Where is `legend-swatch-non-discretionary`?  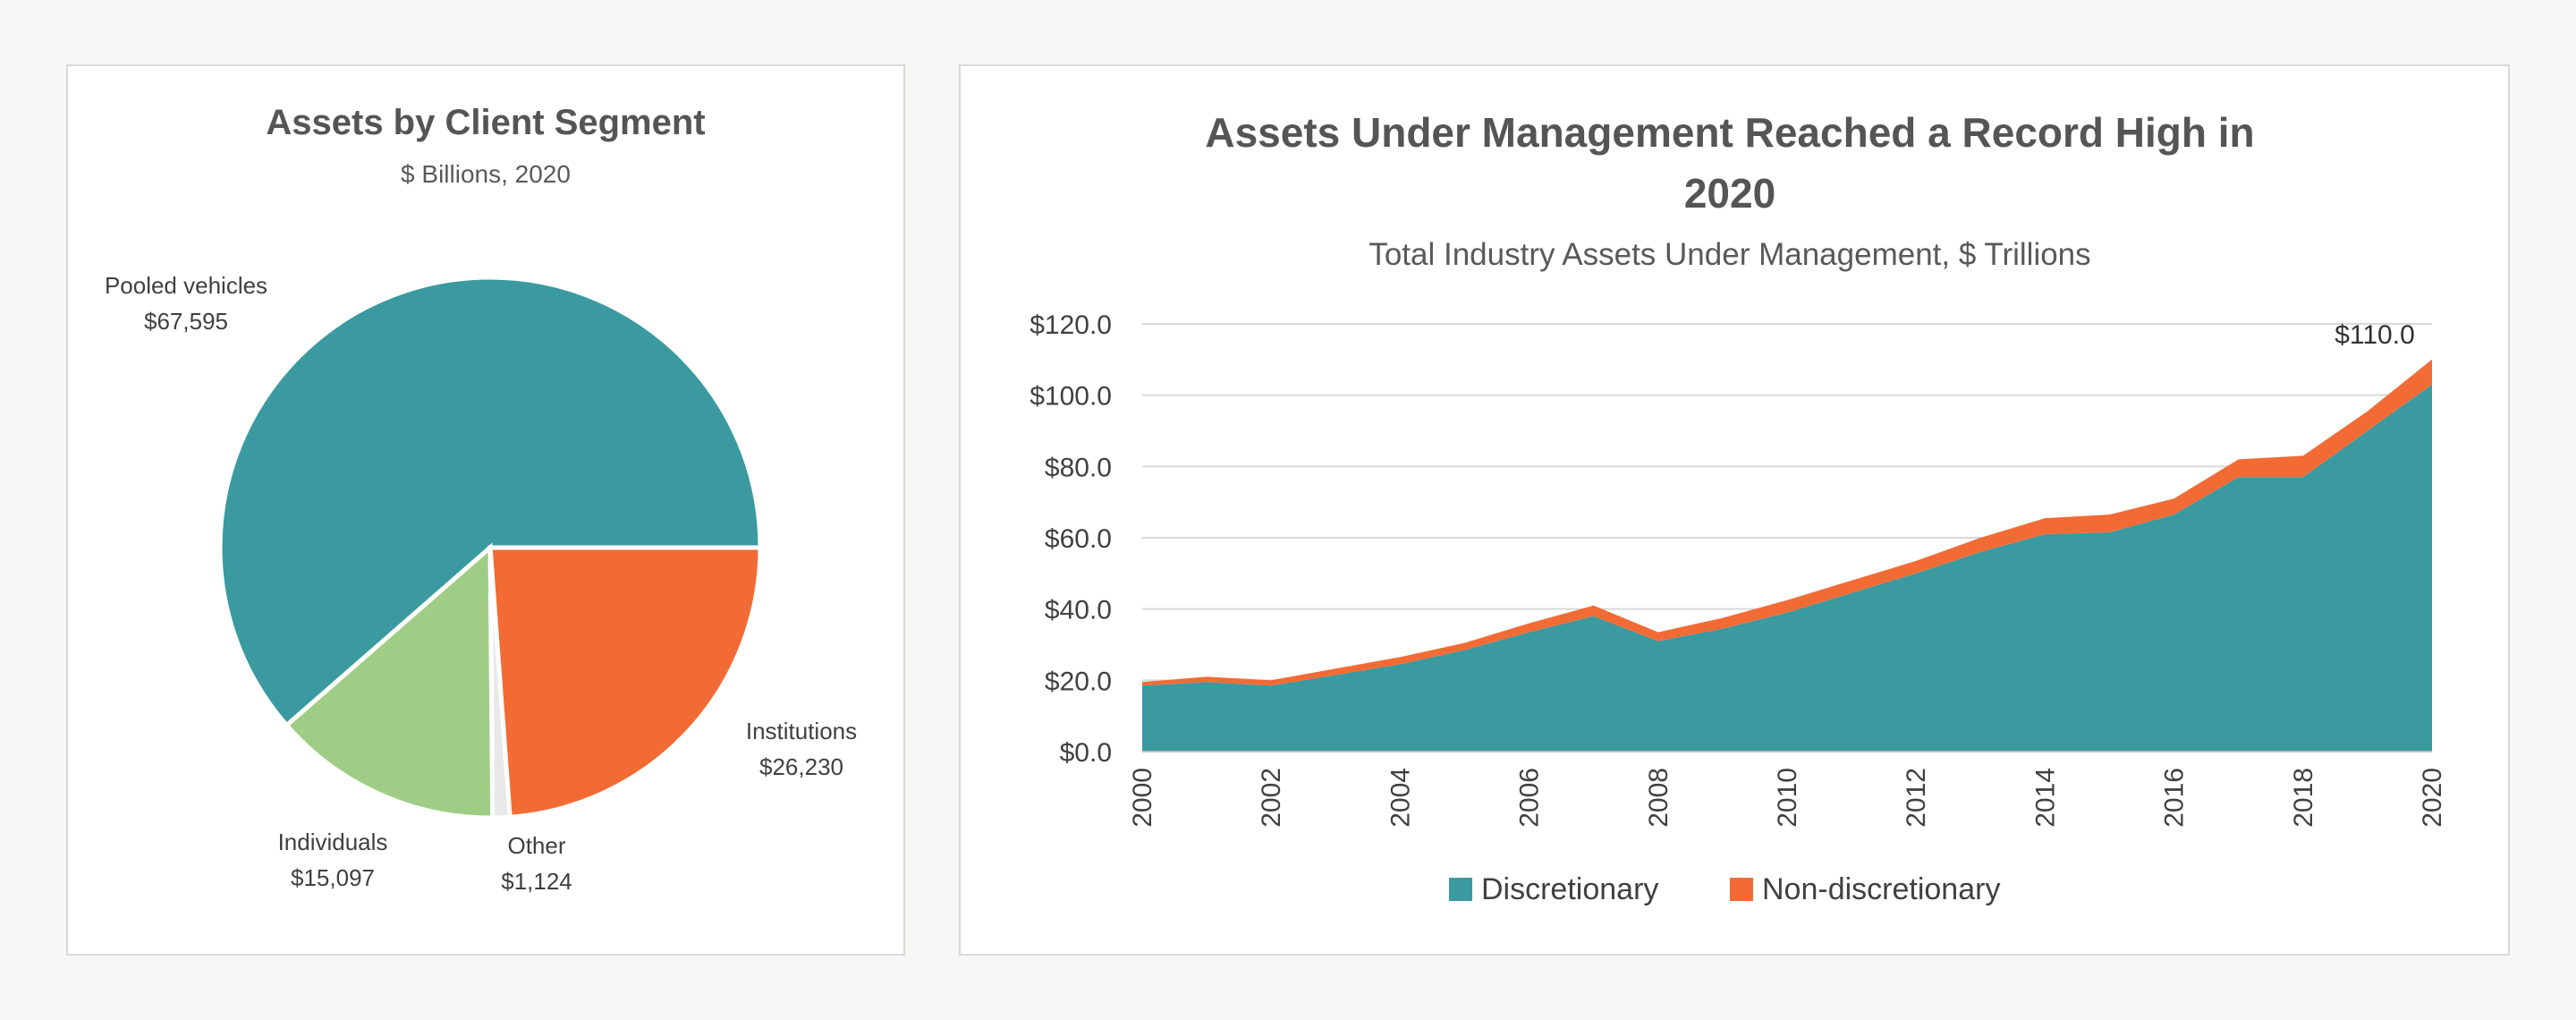
legend-swatch-non-discretionary is located at coordinates (1741, 889).